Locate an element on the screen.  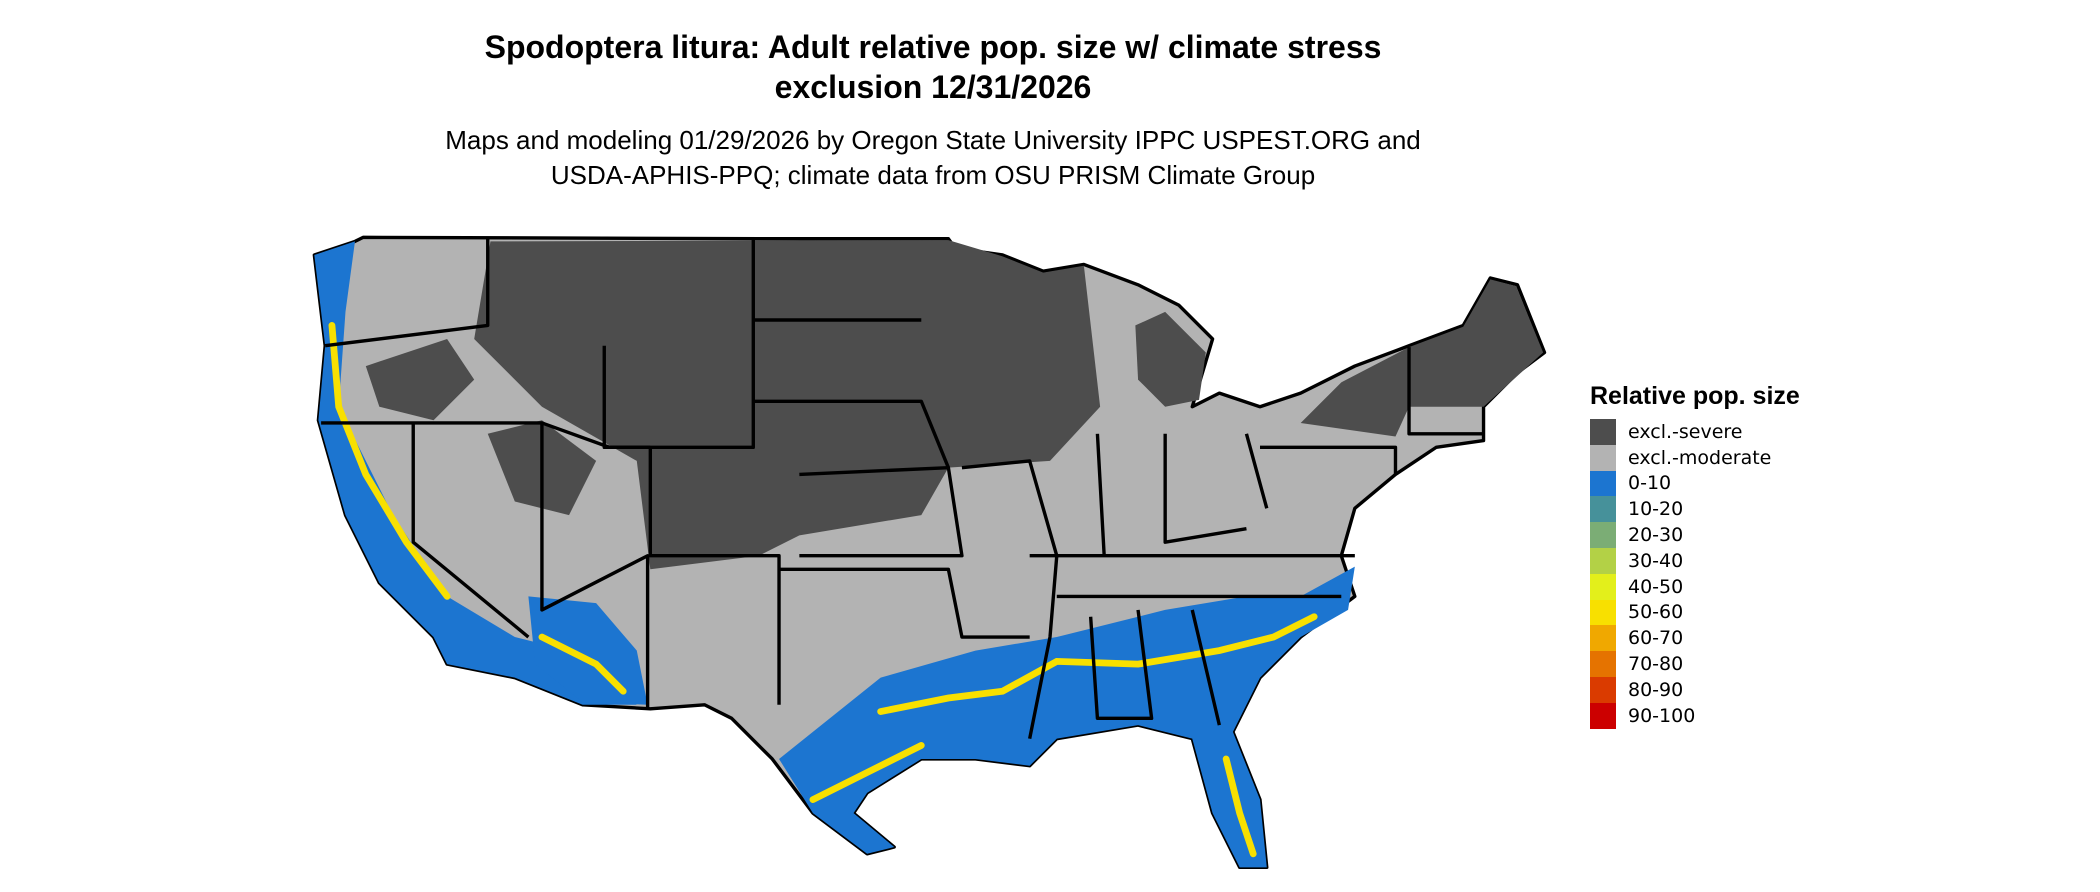
region-excl-severe-michigan is located at coordinates (1170, 359).